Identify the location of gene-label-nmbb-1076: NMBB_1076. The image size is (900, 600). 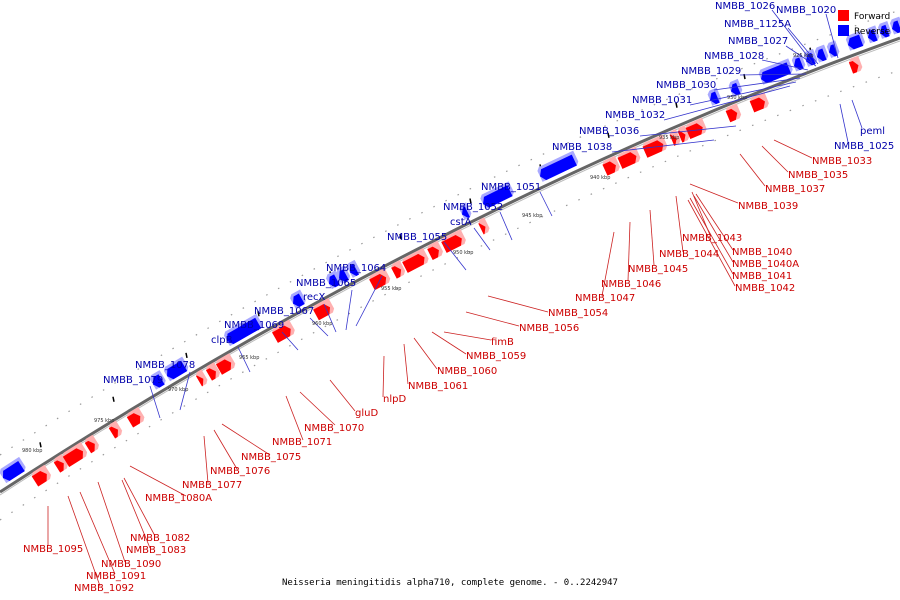
(240, 471).